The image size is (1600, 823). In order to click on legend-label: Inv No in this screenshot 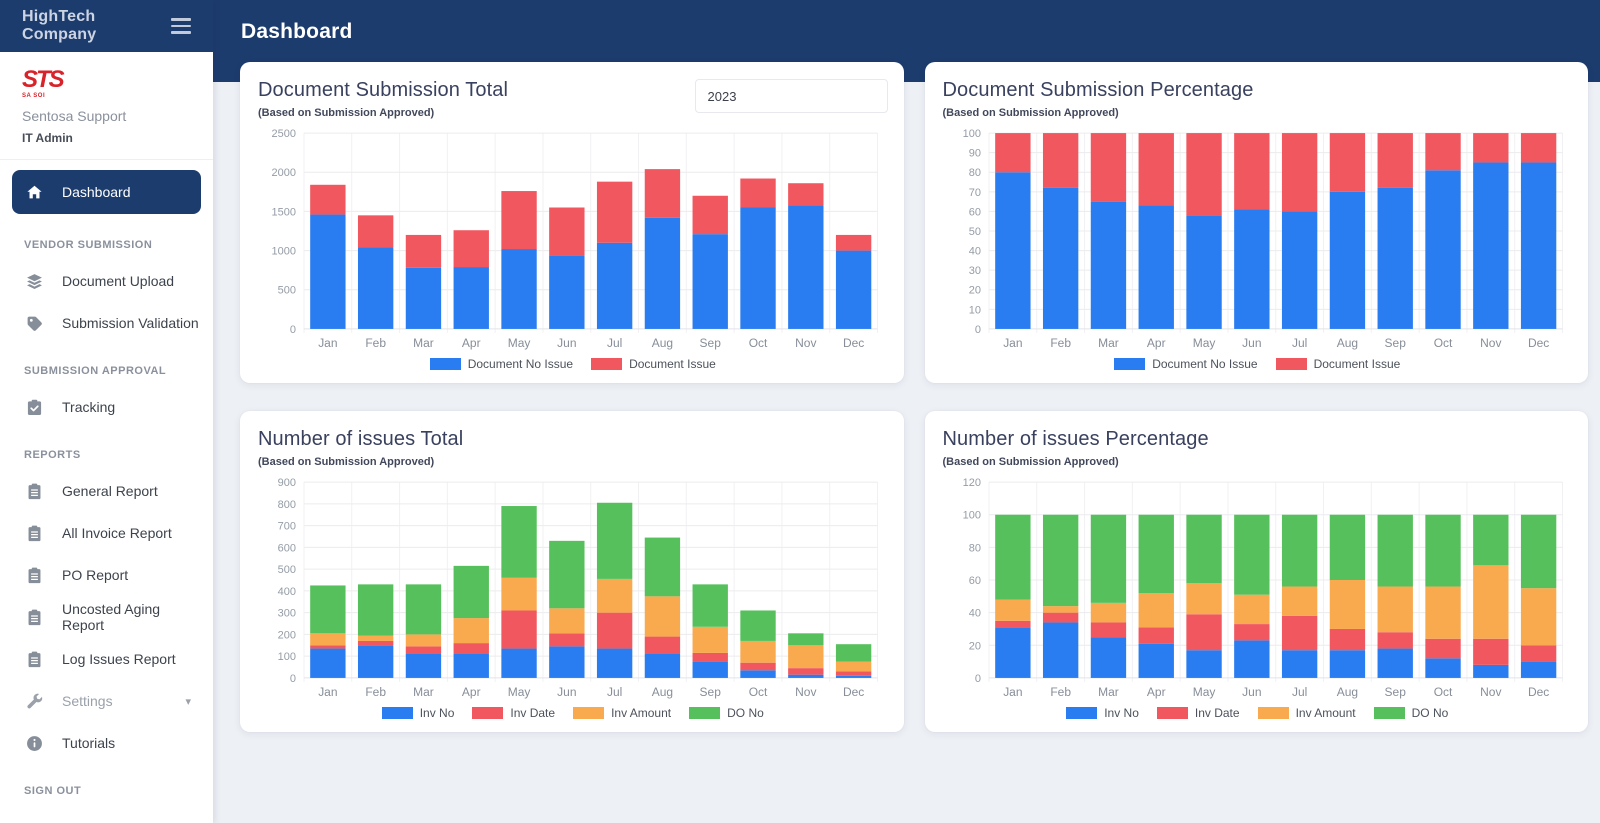, I will do `click(437, 713)`.